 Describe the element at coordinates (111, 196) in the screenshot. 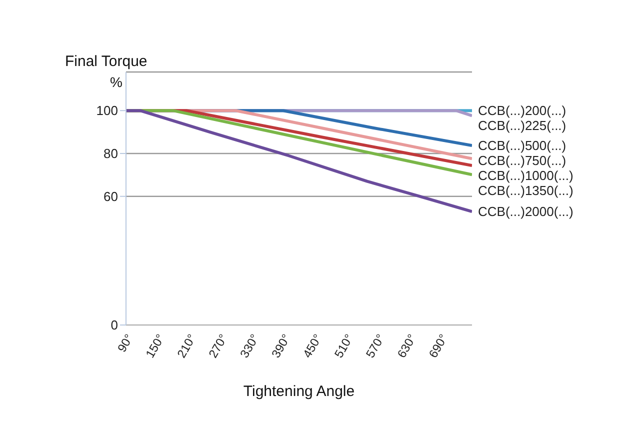

I see `y-tick-label: 60` at that location.